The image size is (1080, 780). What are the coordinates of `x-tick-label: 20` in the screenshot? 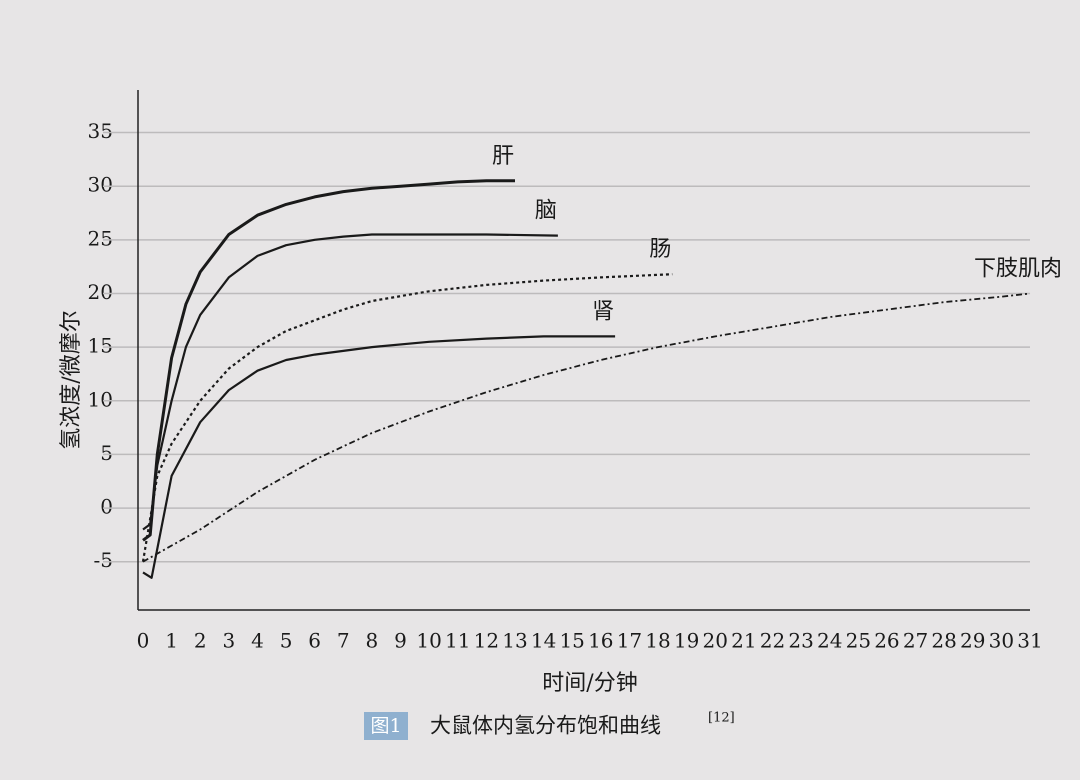 It's located at (715, 641).